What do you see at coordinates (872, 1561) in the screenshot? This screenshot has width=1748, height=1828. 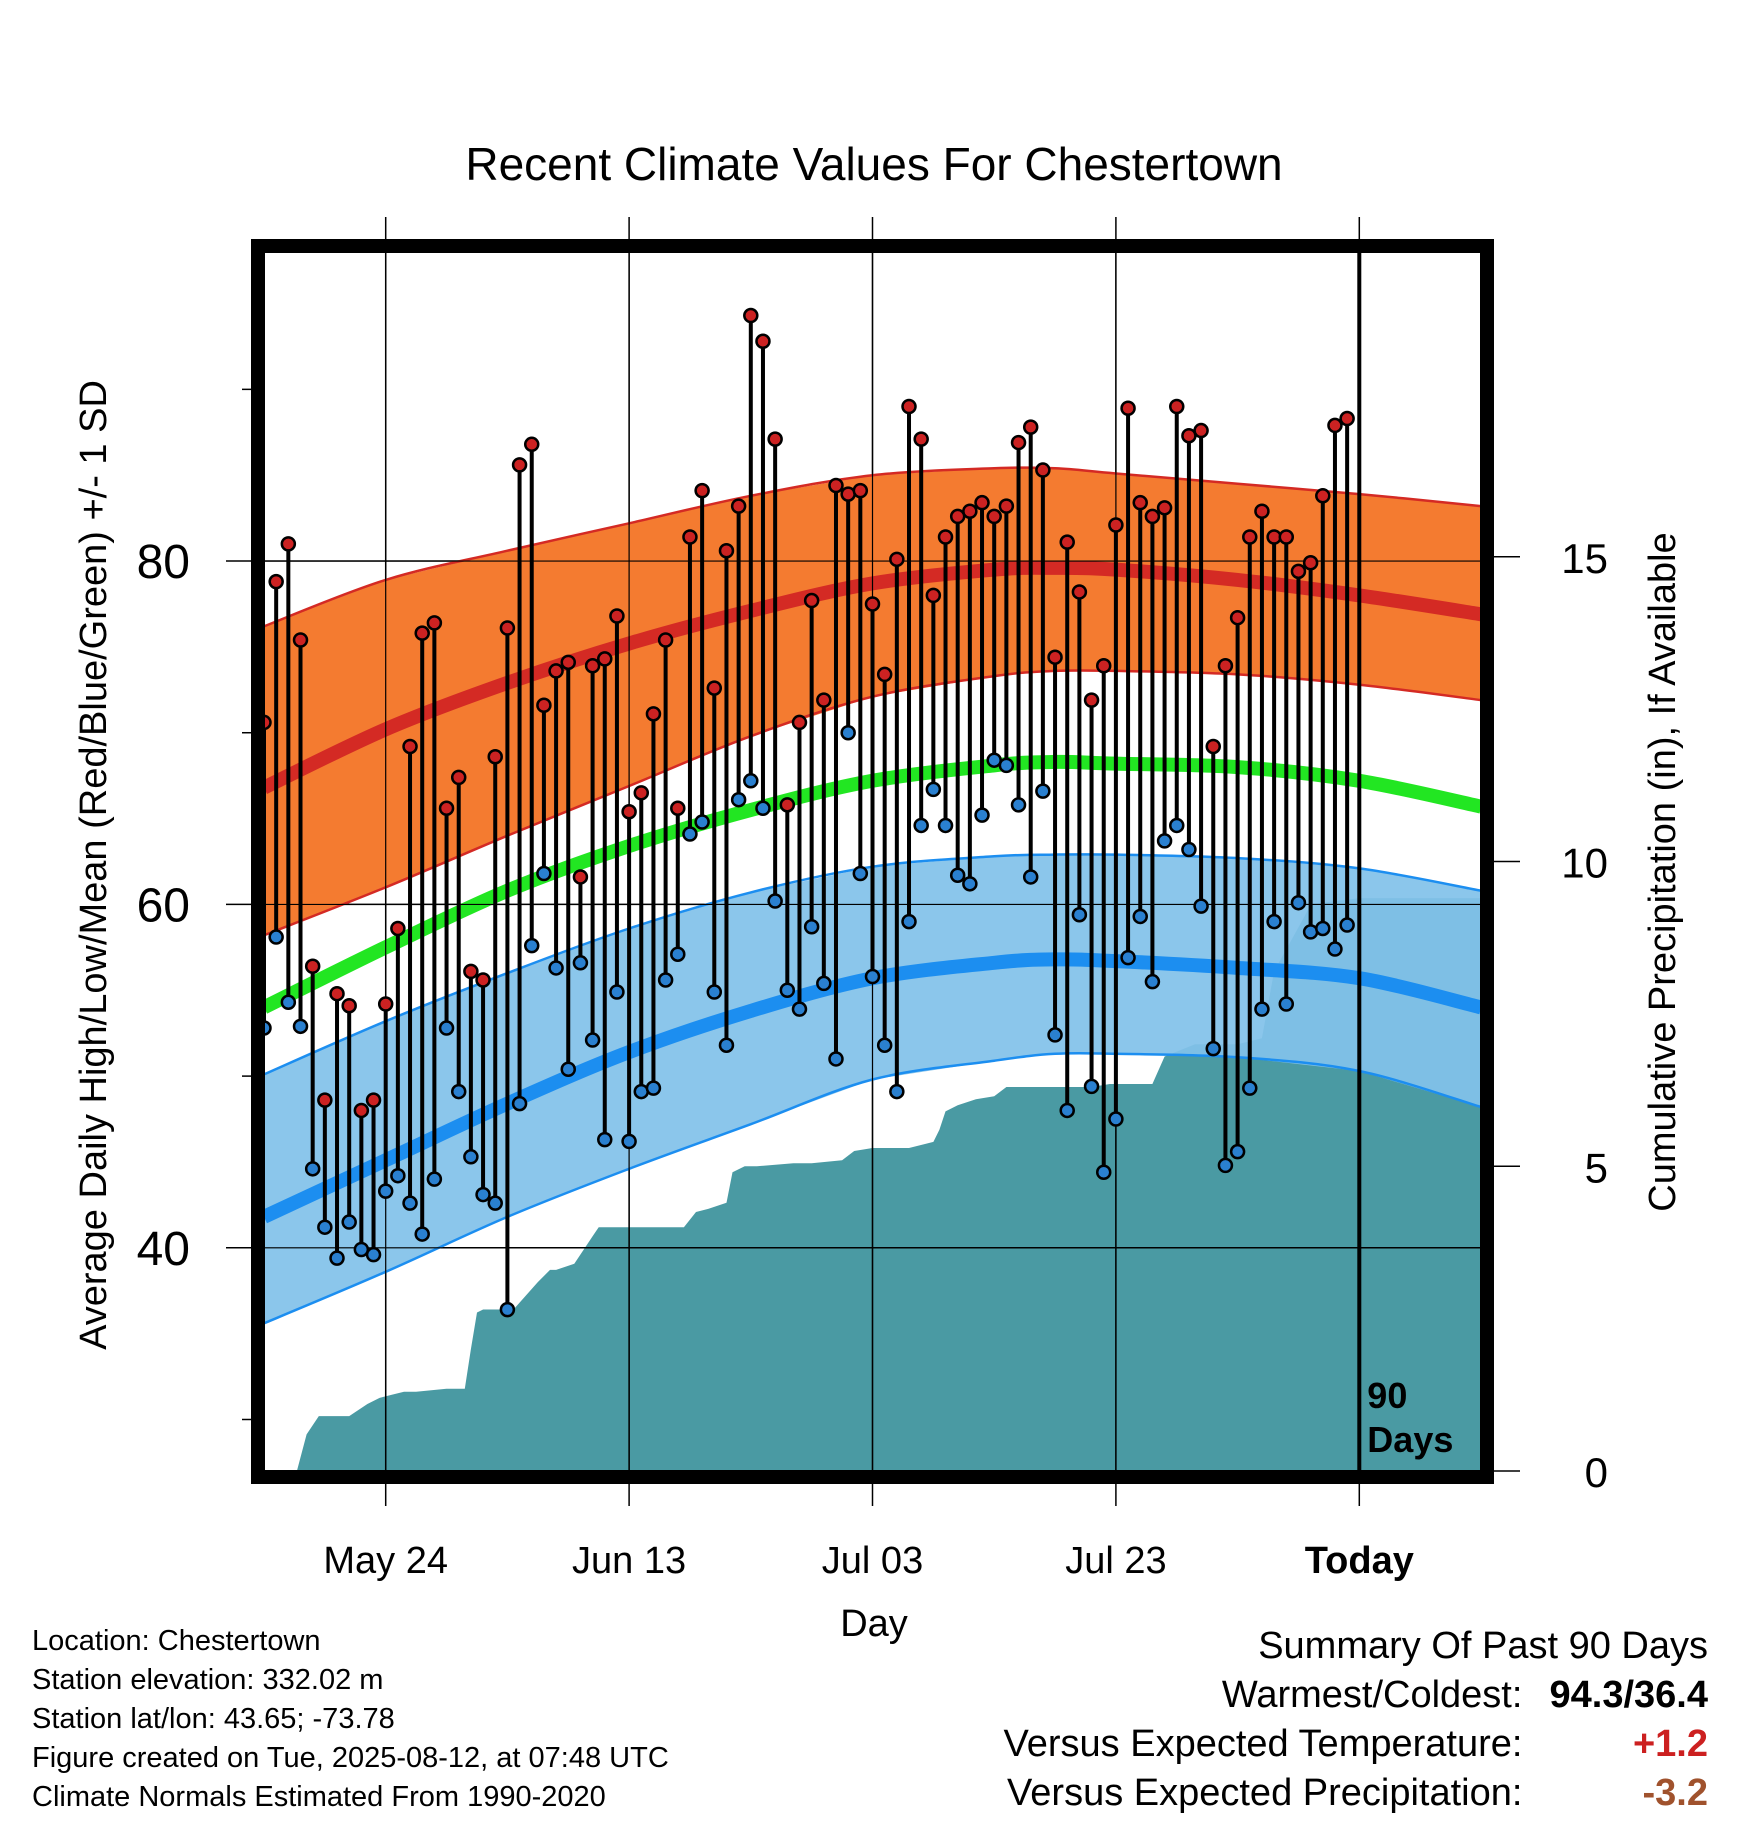 I see `x-tick-label: Jul 03` at bounding box center [872, 1561].